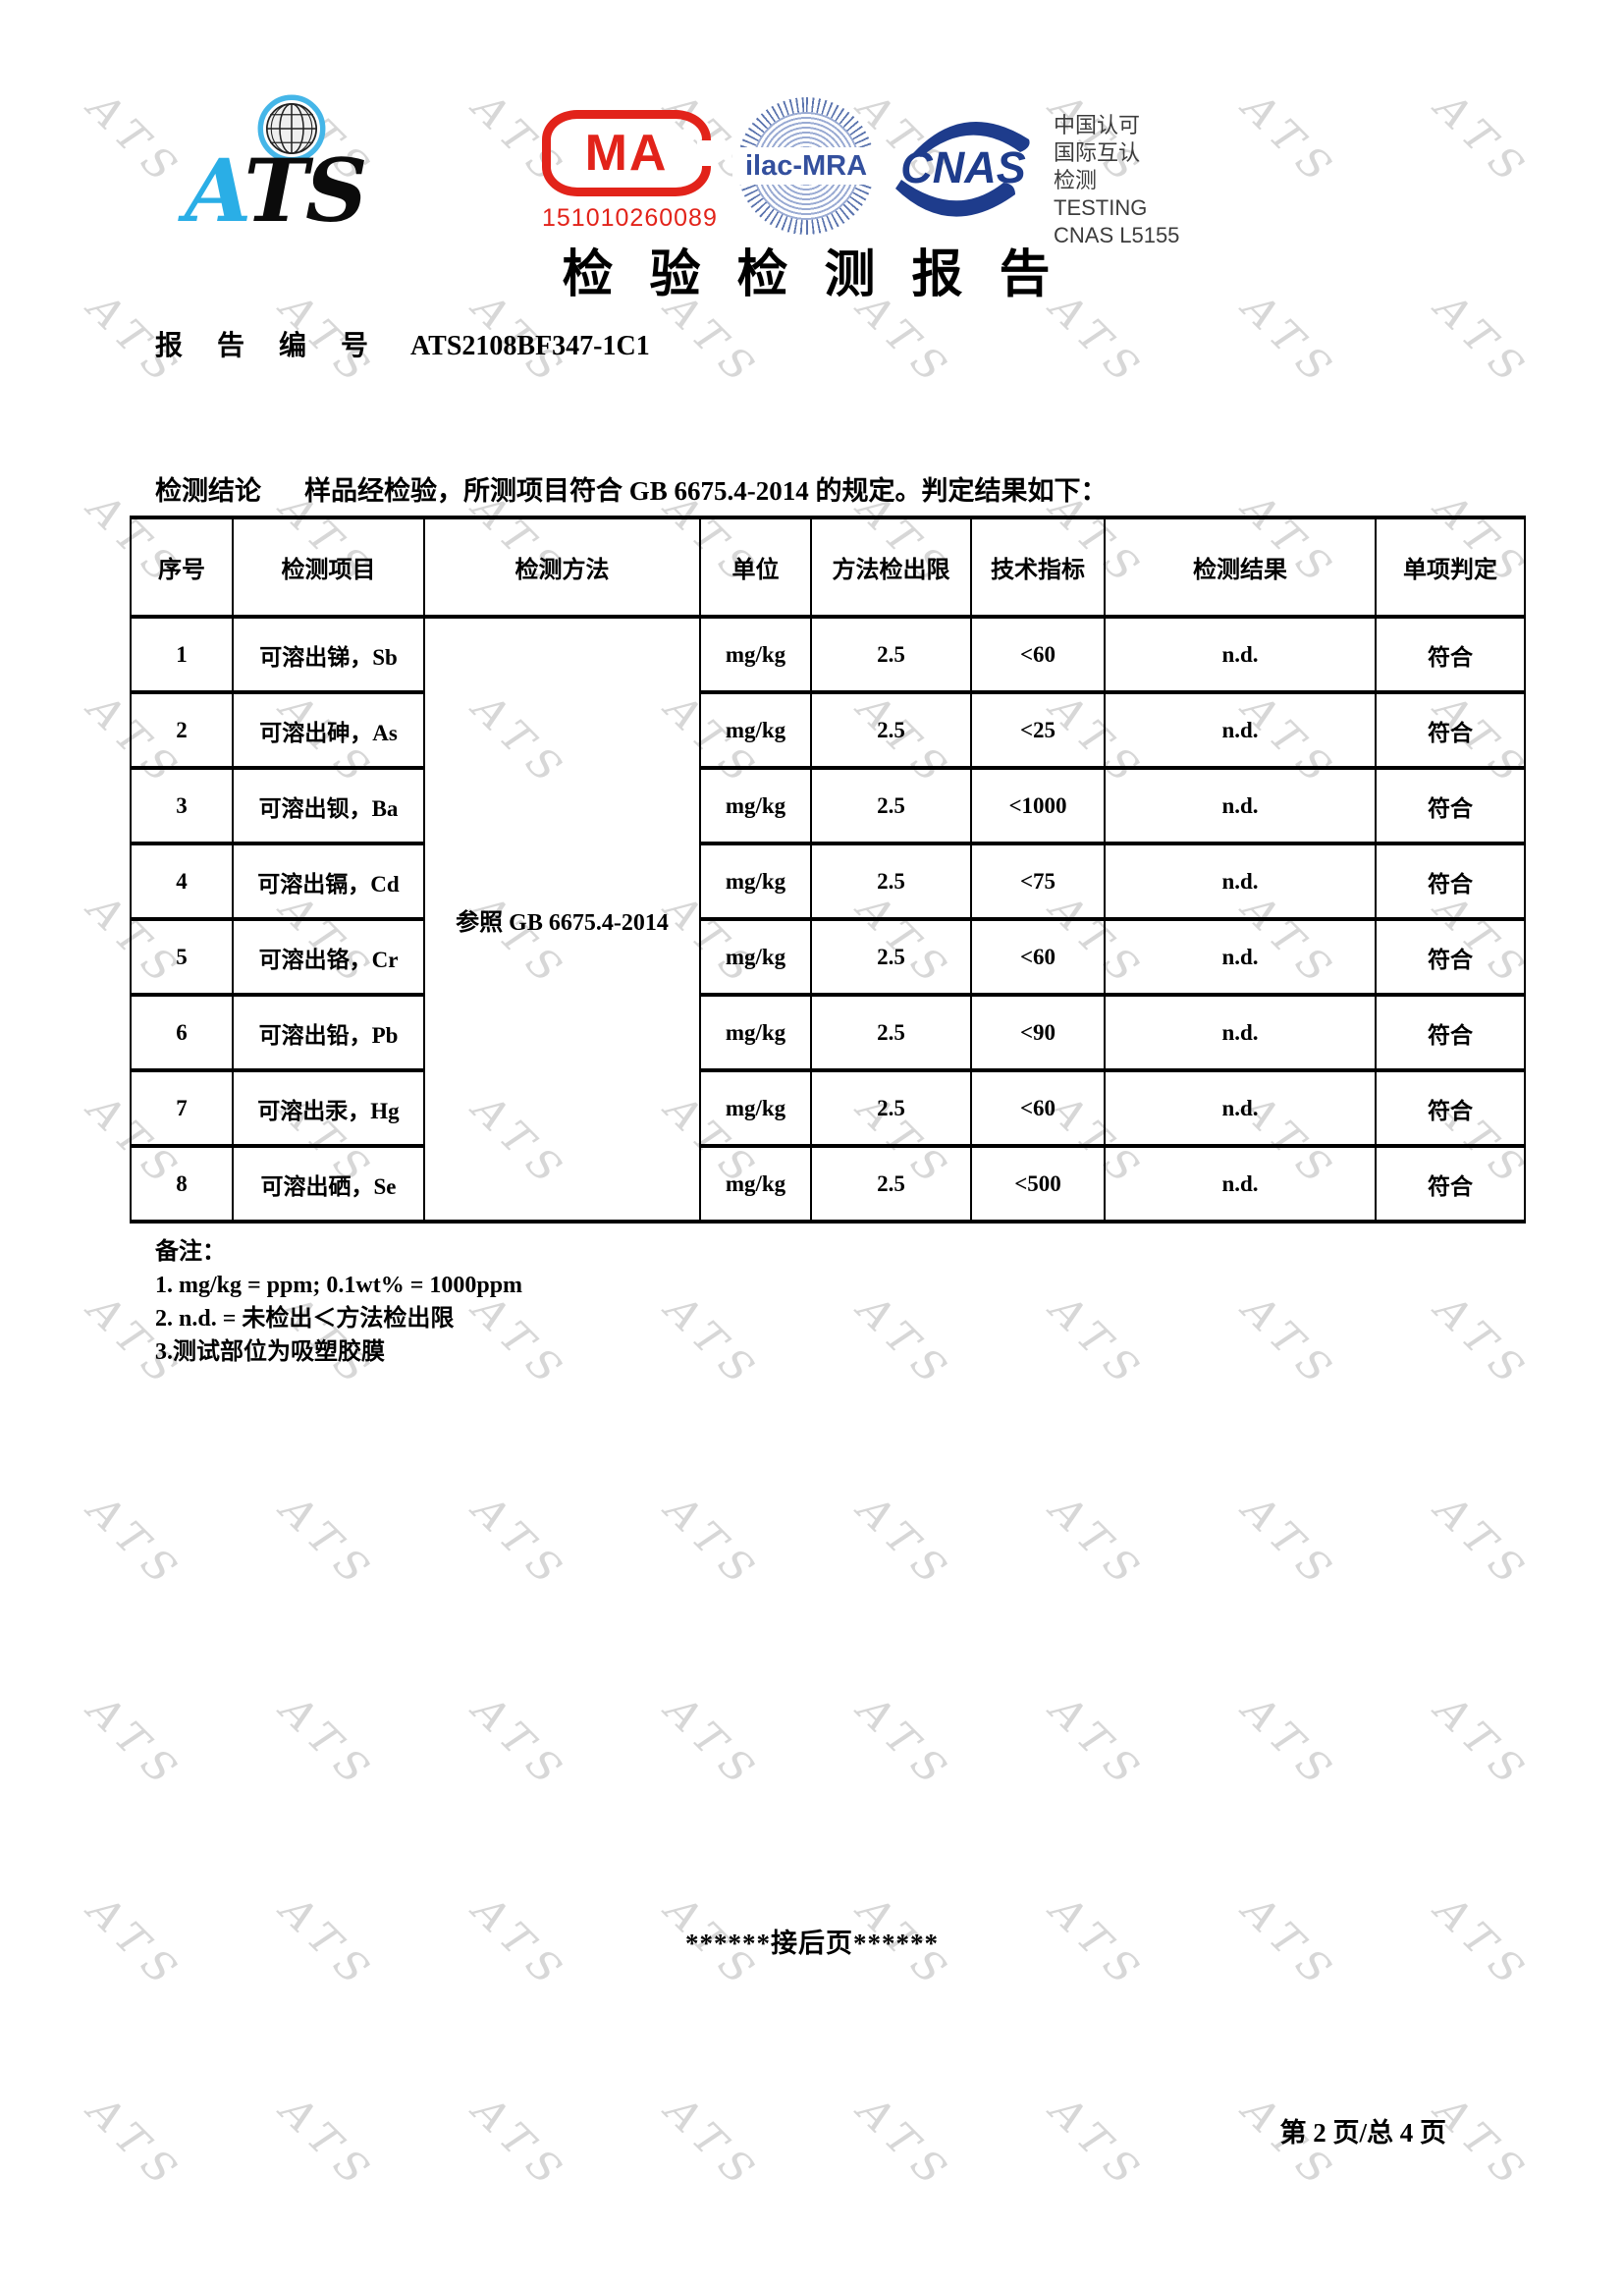 The height and width of the screenshot is (2285, 1624). I want to click on cell-spec: <500, so click(1038, 1184).